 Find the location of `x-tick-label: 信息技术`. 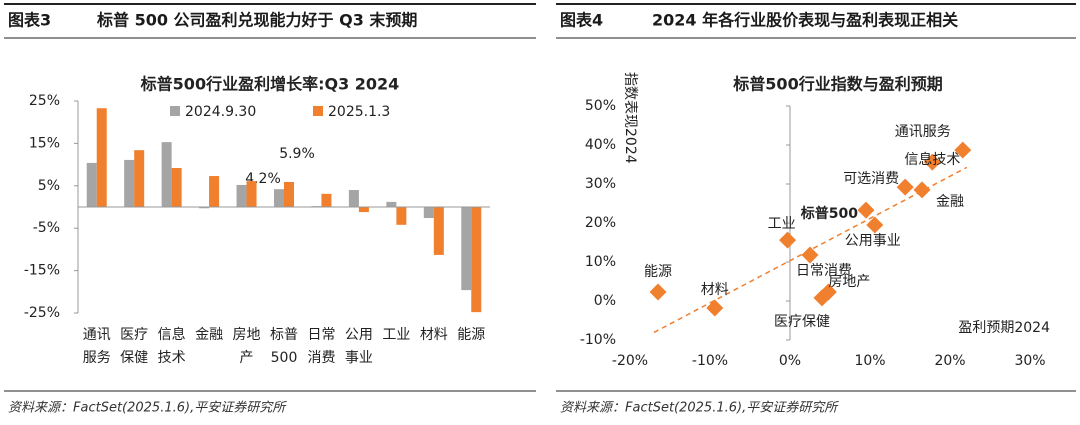

x-tick-label: 信息技术 is located at coordinates (172, 346).